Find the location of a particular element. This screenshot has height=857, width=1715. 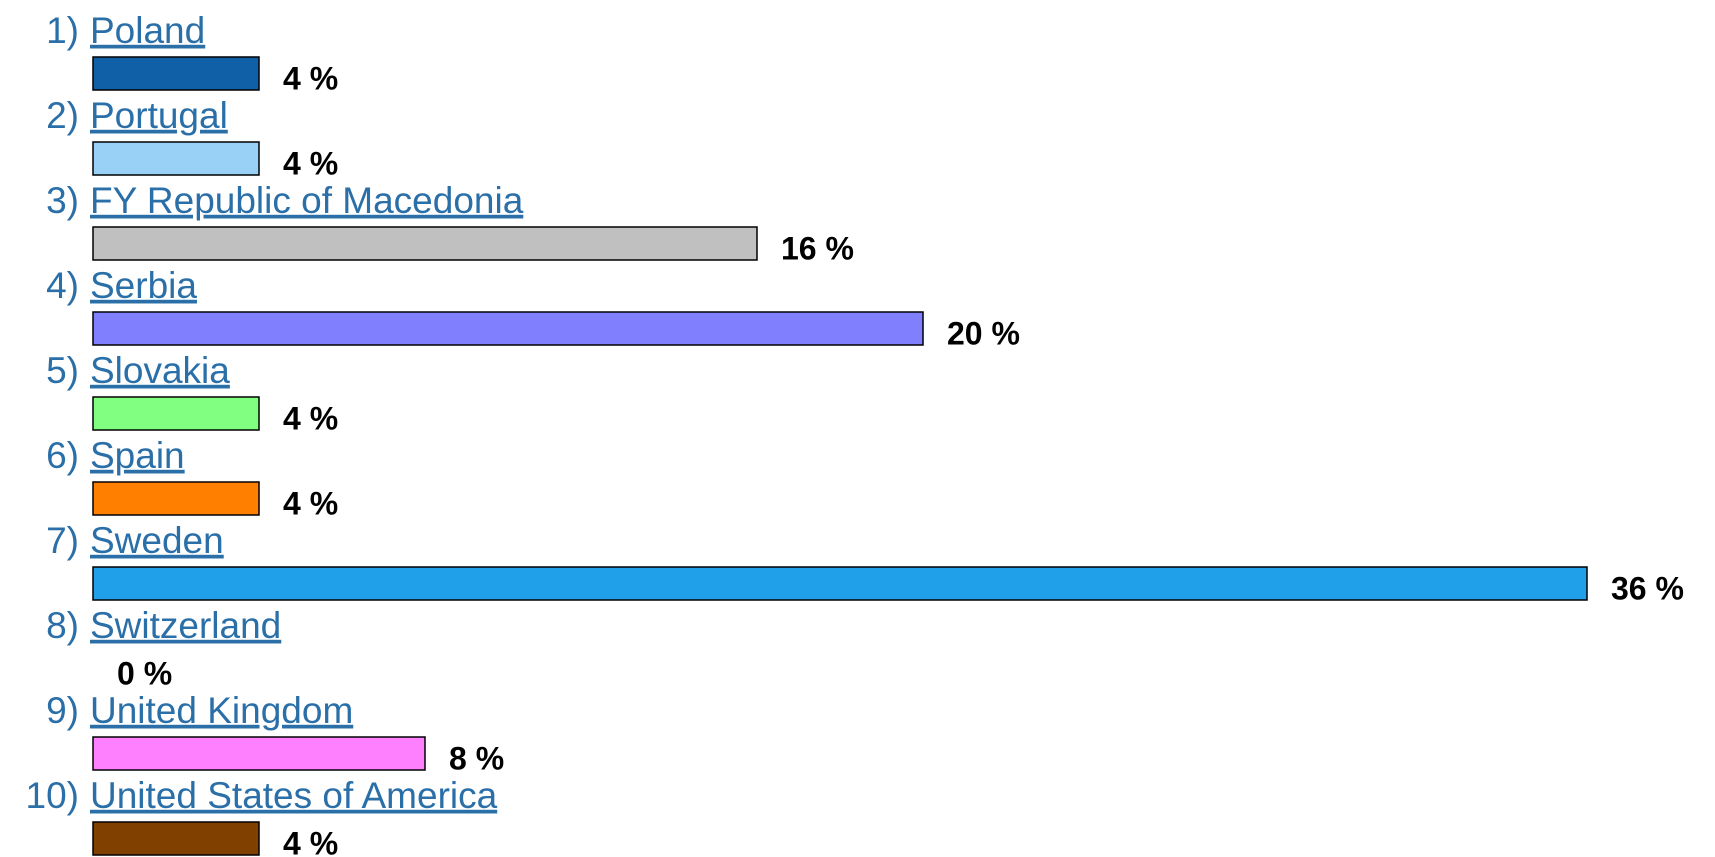

category-link: FY Republic of Macedonia is located at coordinates (307, 200).